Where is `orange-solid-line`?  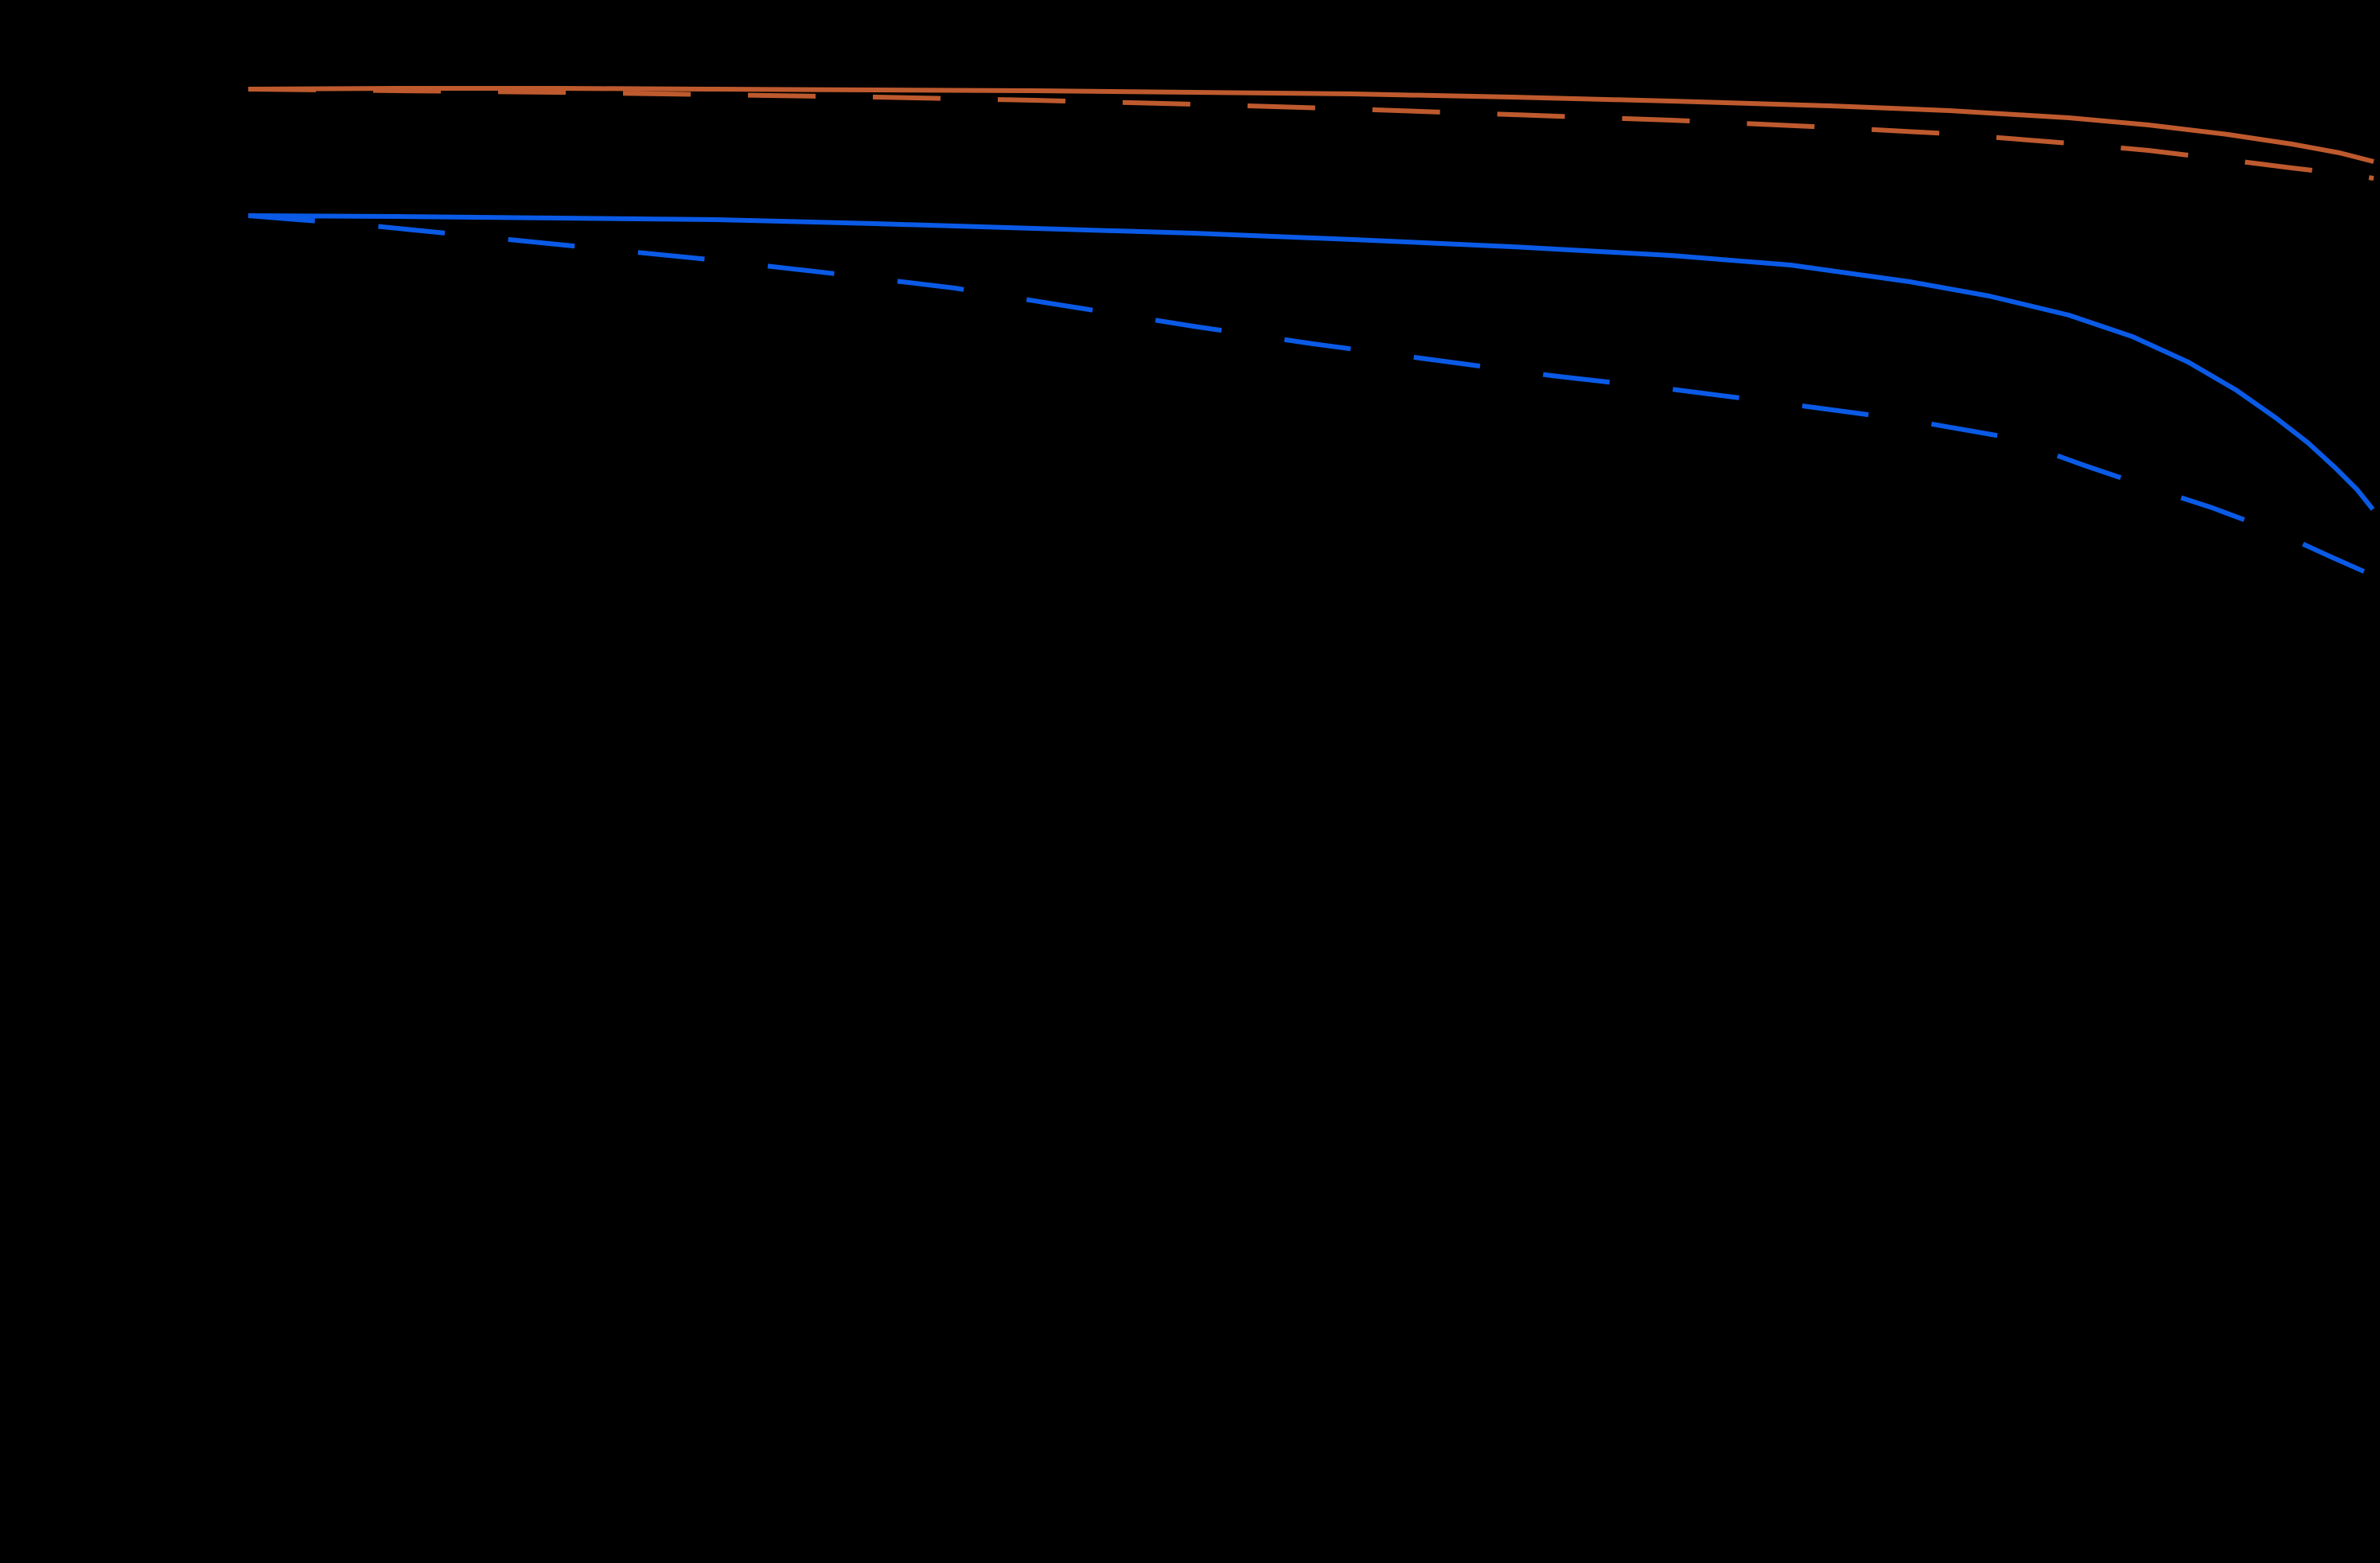 orange-solid-line is located at coordinates (1311, 125).